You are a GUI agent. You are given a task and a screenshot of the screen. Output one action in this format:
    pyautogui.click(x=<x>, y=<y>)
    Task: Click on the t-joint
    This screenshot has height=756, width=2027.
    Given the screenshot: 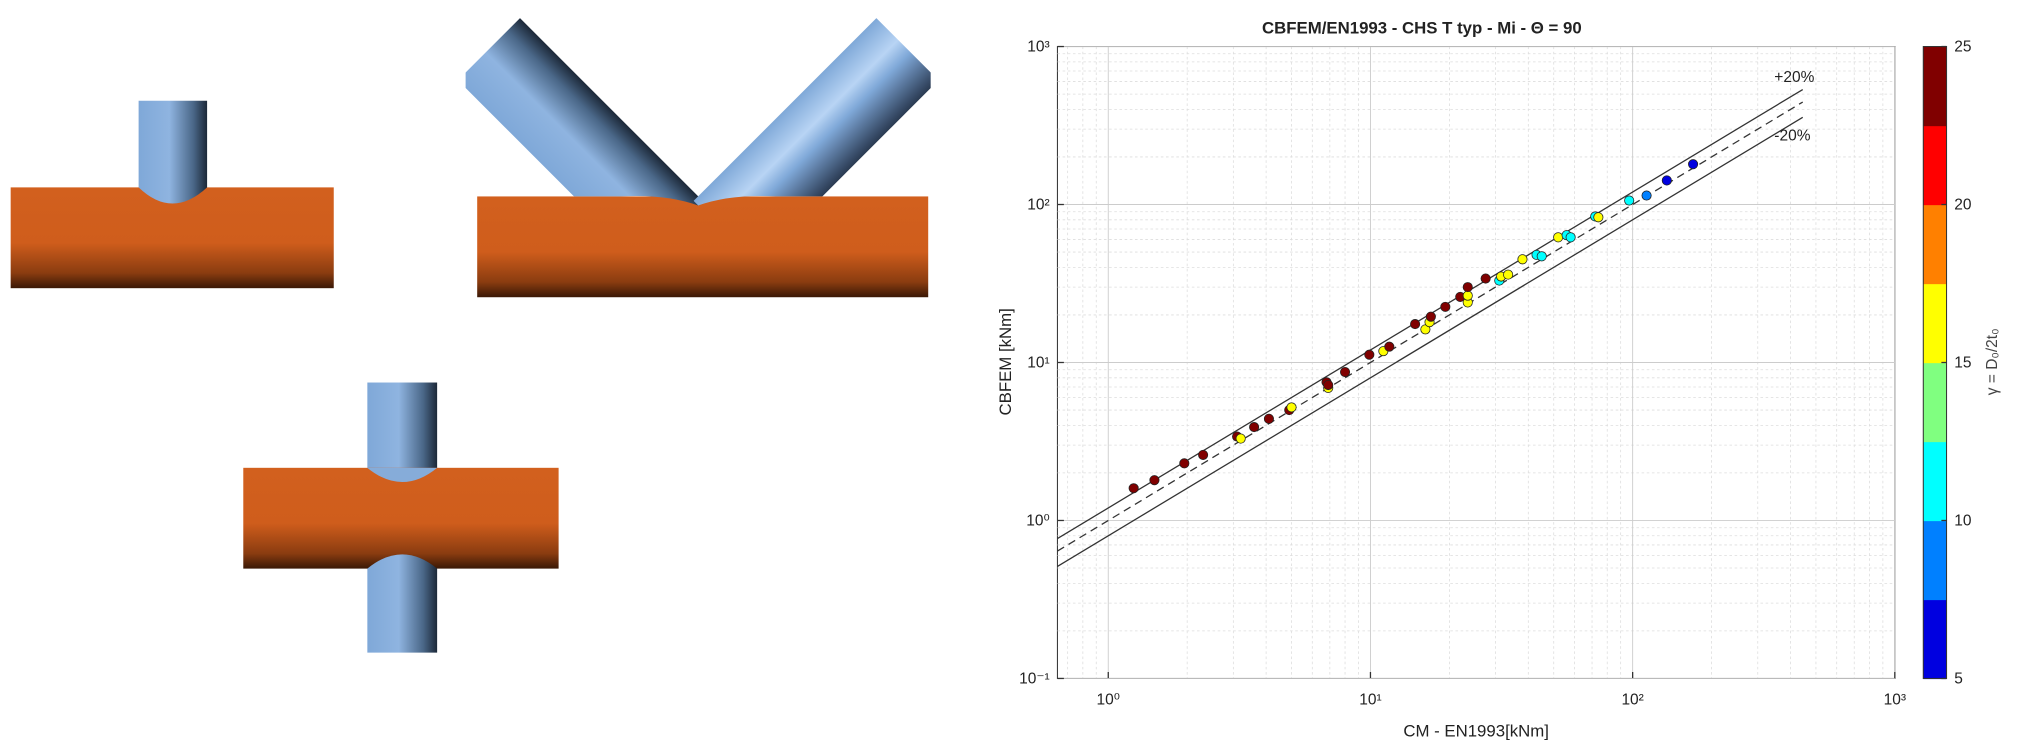 What is the action you would take?
    pyautogui.click(x=172, y=194)
    